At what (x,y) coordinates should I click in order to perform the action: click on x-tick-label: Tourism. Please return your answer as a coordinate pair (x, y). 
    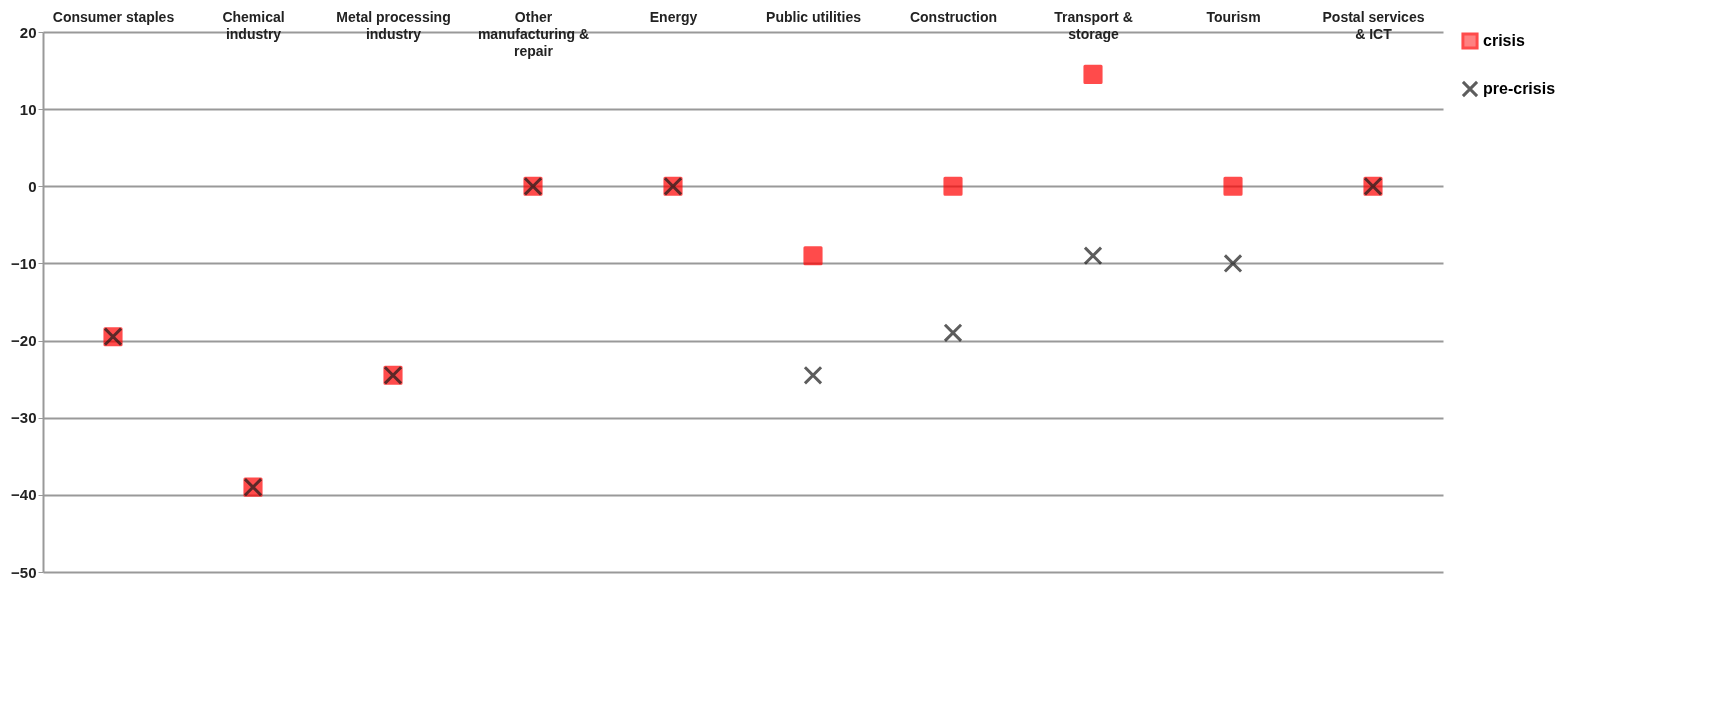
    Looking at the image, I should click on (1233, 16).